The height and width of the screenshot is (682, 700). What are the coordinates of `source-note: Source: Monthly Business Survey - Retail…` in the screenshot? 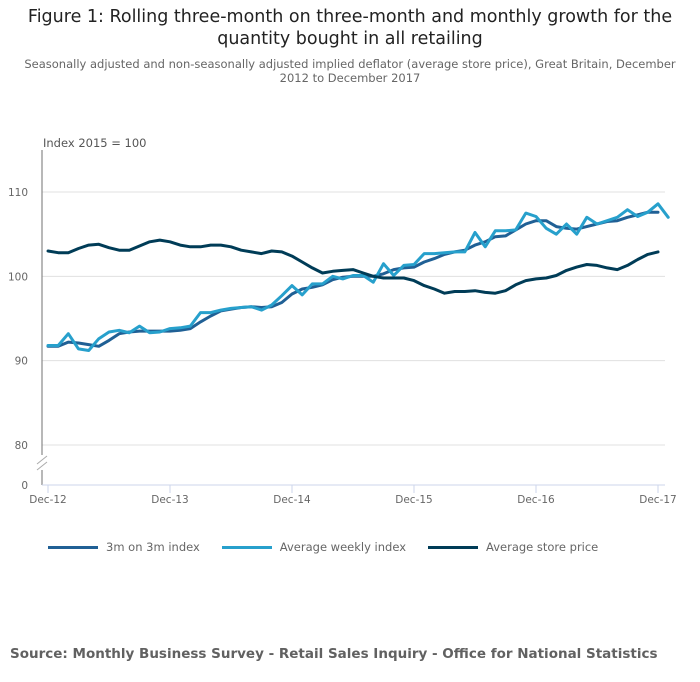 It's located at (334, 654).